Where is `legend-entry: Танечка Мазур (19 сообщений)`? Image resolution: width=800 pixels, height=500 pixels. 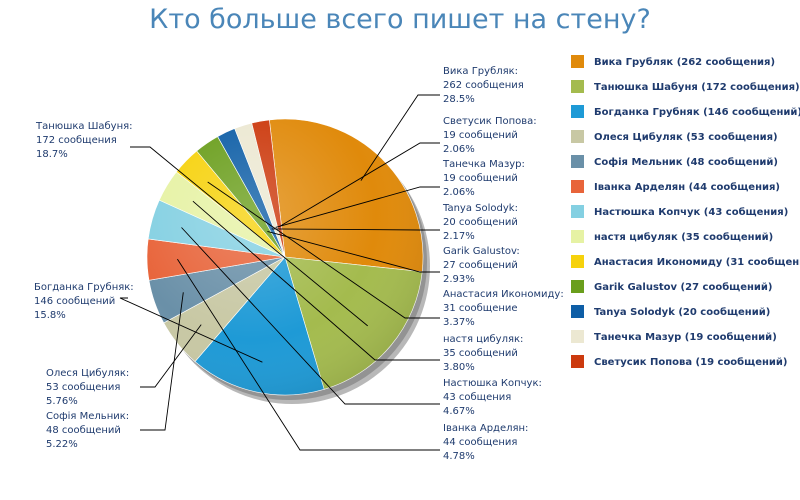
legend-entry: Танечка Мазур (19 сообщений) is located at coordinates (685, 337).